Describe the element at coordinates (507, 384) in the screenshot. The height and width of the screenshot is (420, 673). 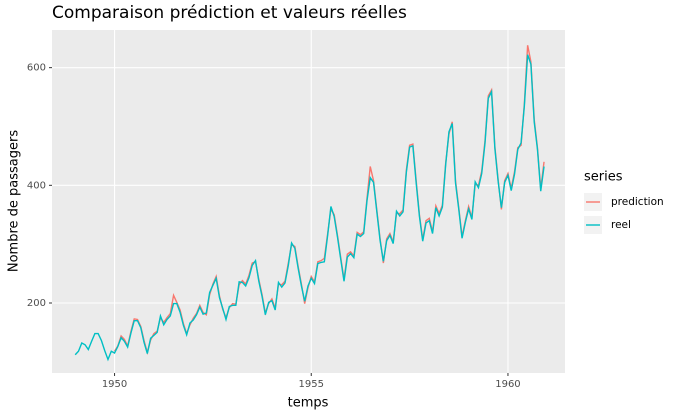
I see `x-tick-label: 1960` at that location.